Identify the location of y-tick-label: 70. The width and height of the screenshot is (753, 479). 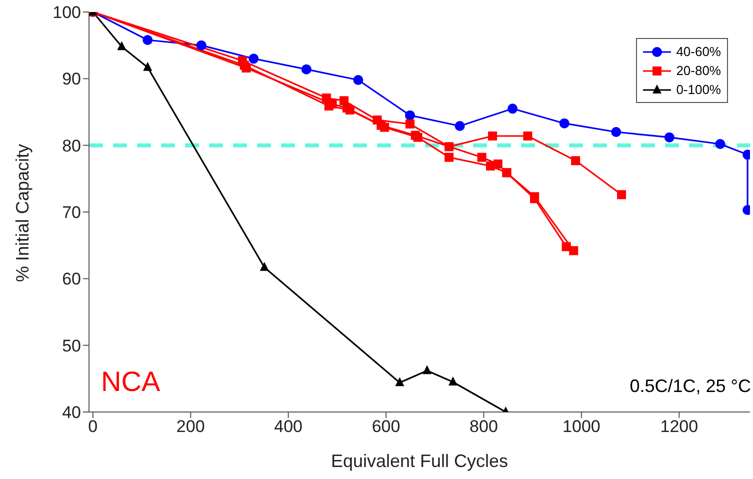
(71, 212).